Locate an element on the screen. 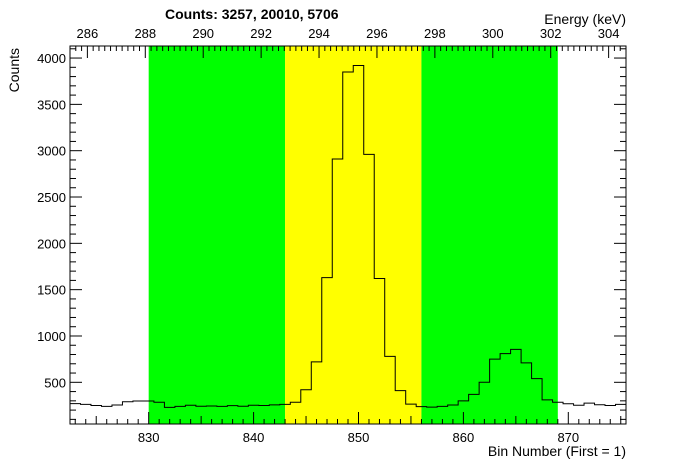 This screenshot has height=472, width=696. x-tick-label: 850 is located at coordinates (359, 437).